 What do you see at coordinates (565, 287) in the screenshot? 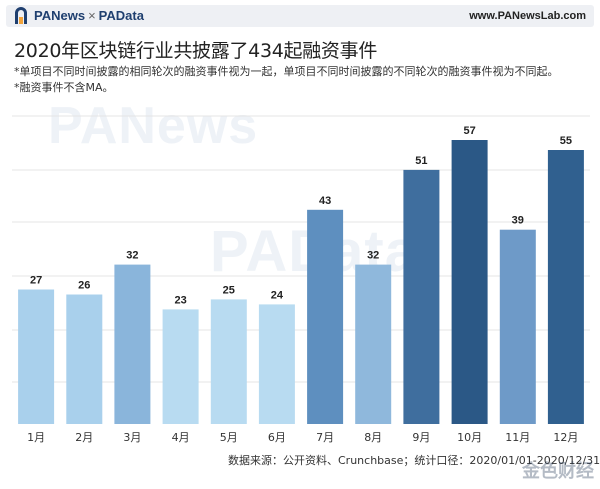
I see `bar-12月` at bounding box center [565, 287].